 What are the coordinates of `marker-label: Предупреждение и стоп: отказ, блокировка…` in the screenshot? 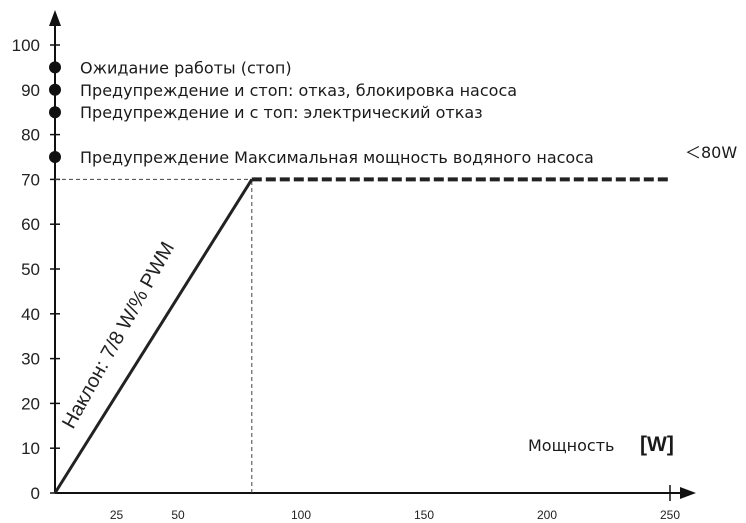 It's located at (298, 90).